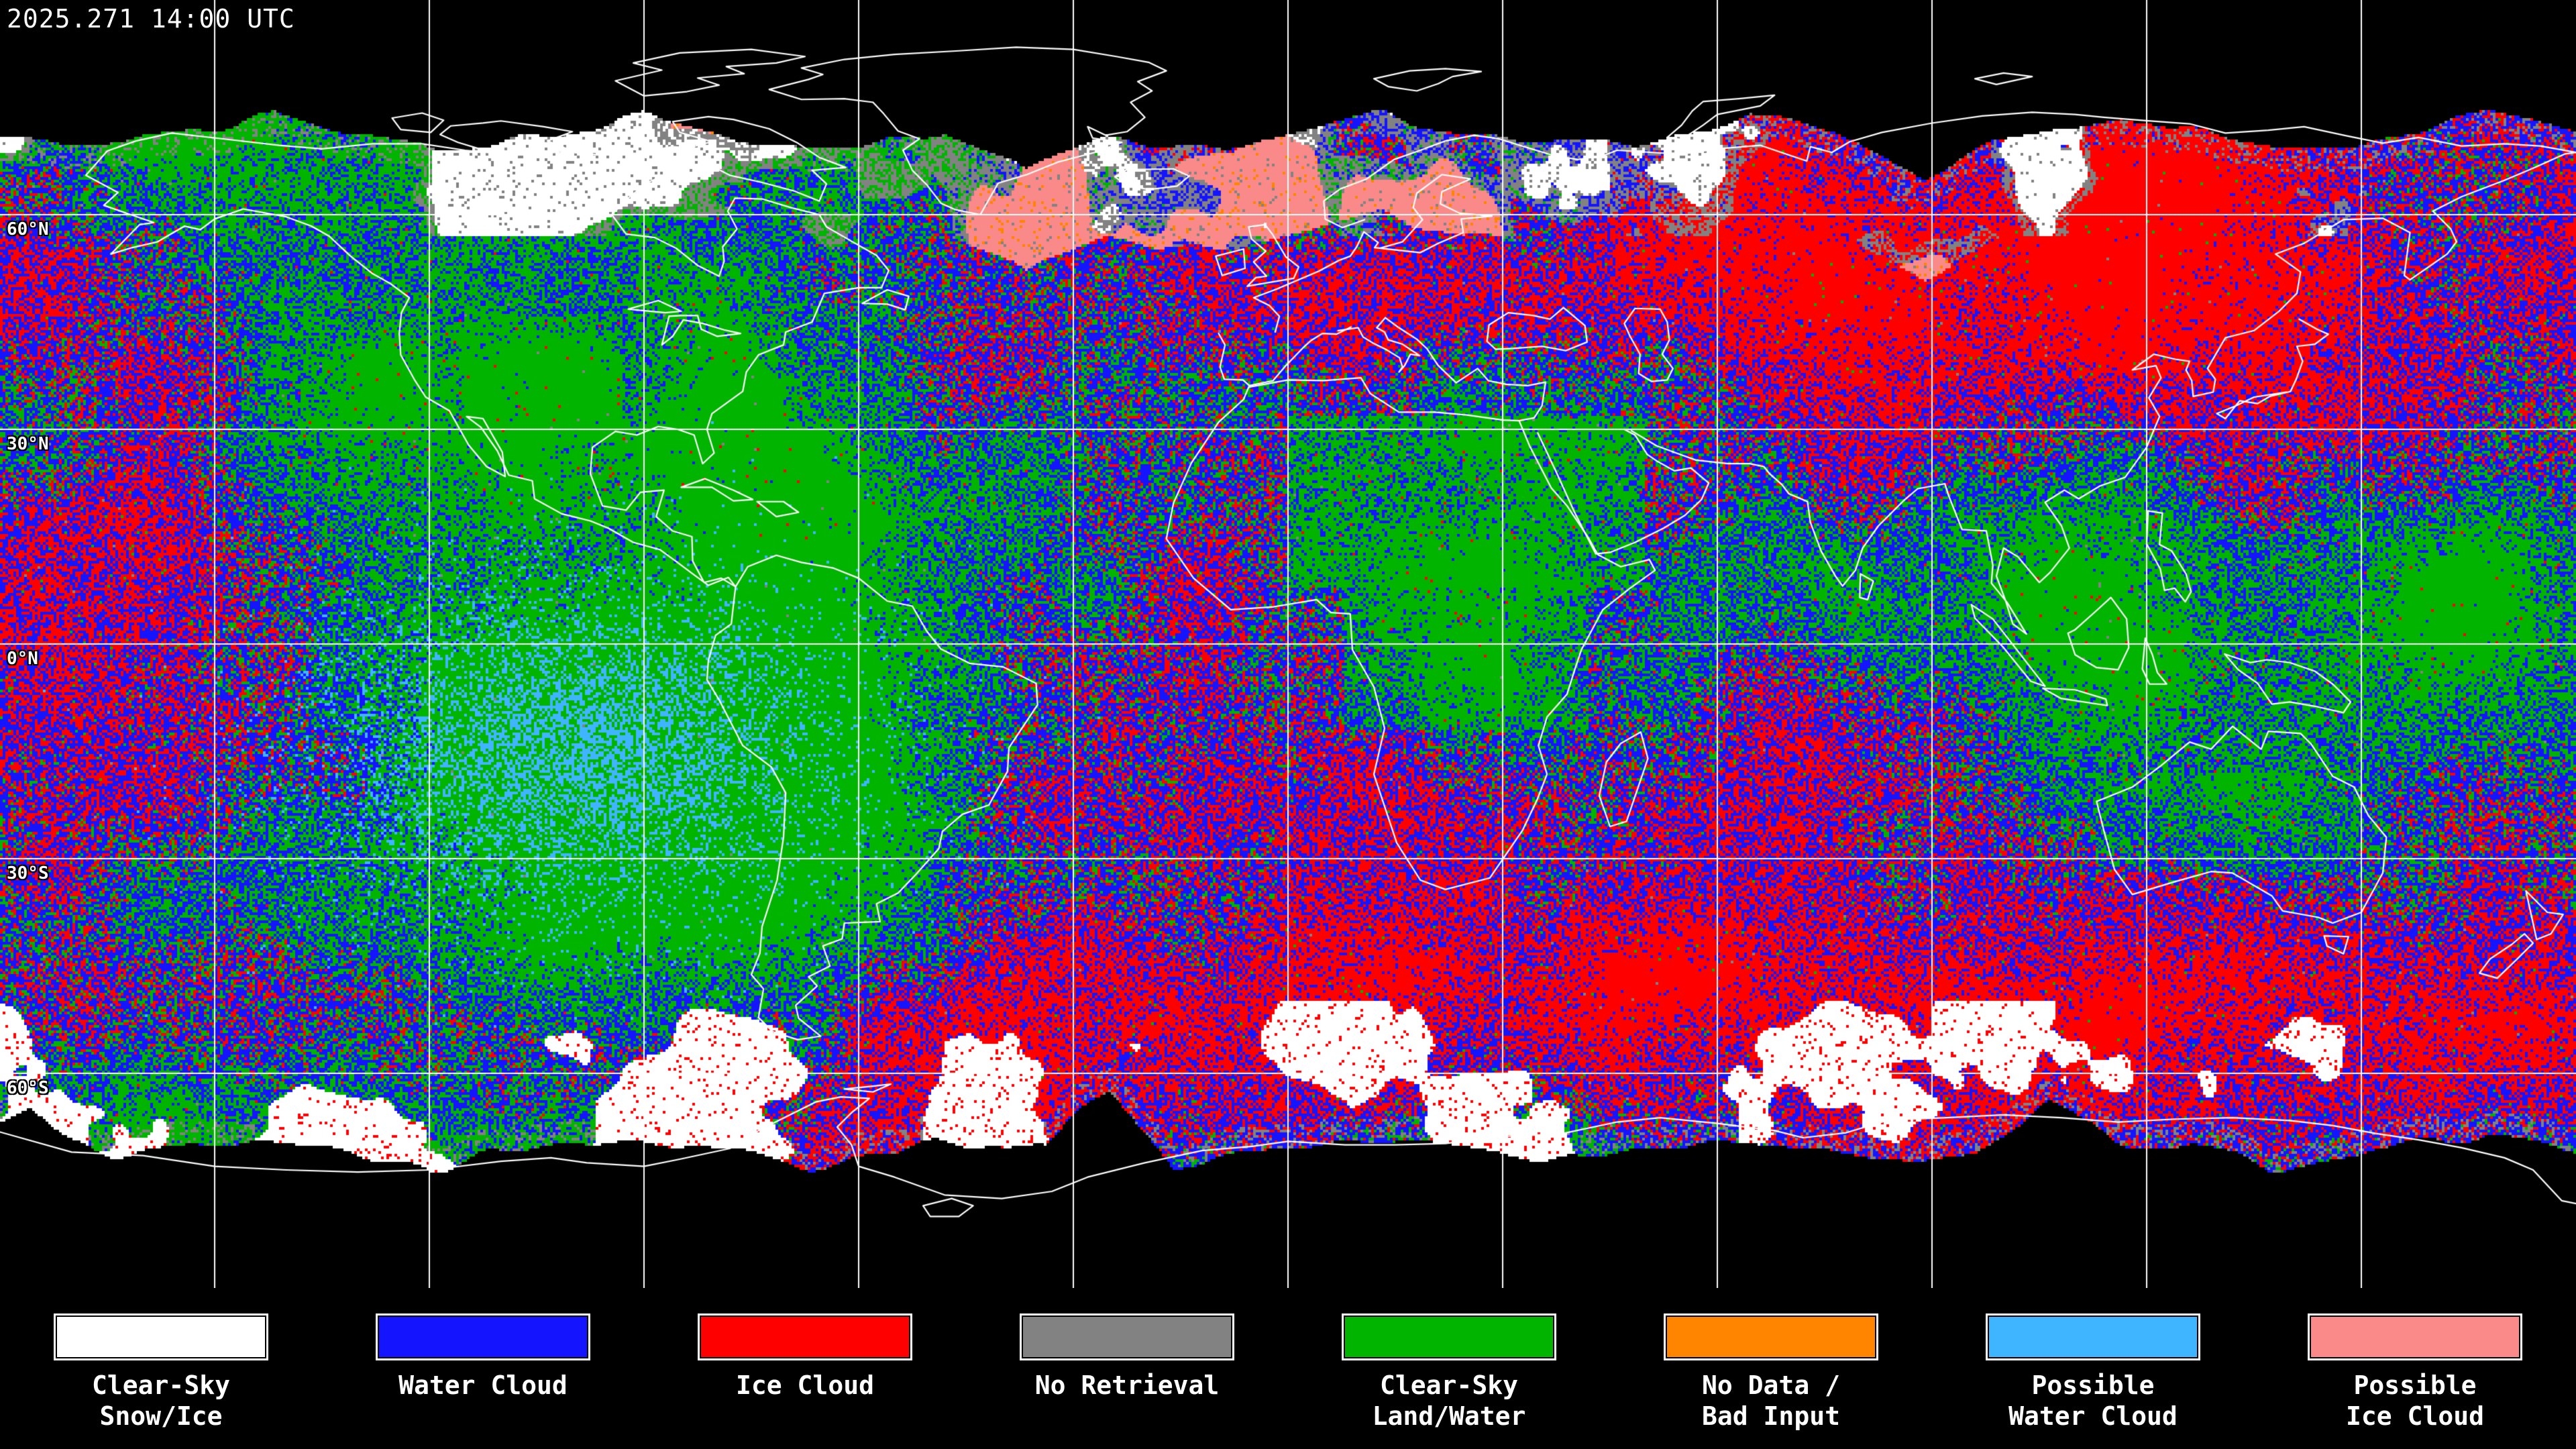 This screenshot has width=2576, height=1449. I want to click on latitude-label-0n: 0°N, so click(22, 659).